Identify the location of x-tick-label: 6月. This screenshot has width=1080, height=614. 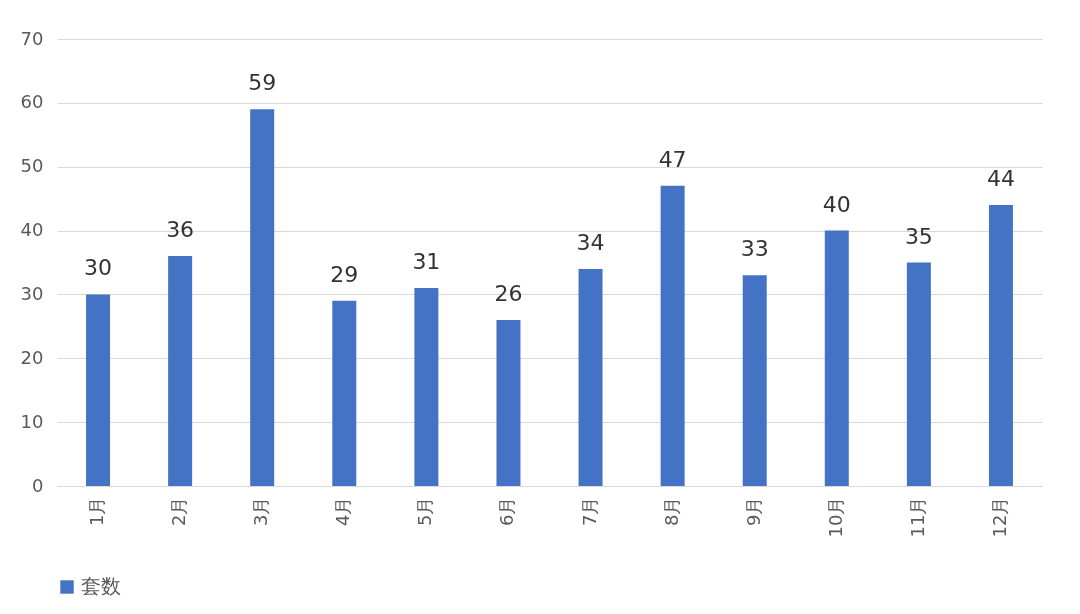
(507, 511).